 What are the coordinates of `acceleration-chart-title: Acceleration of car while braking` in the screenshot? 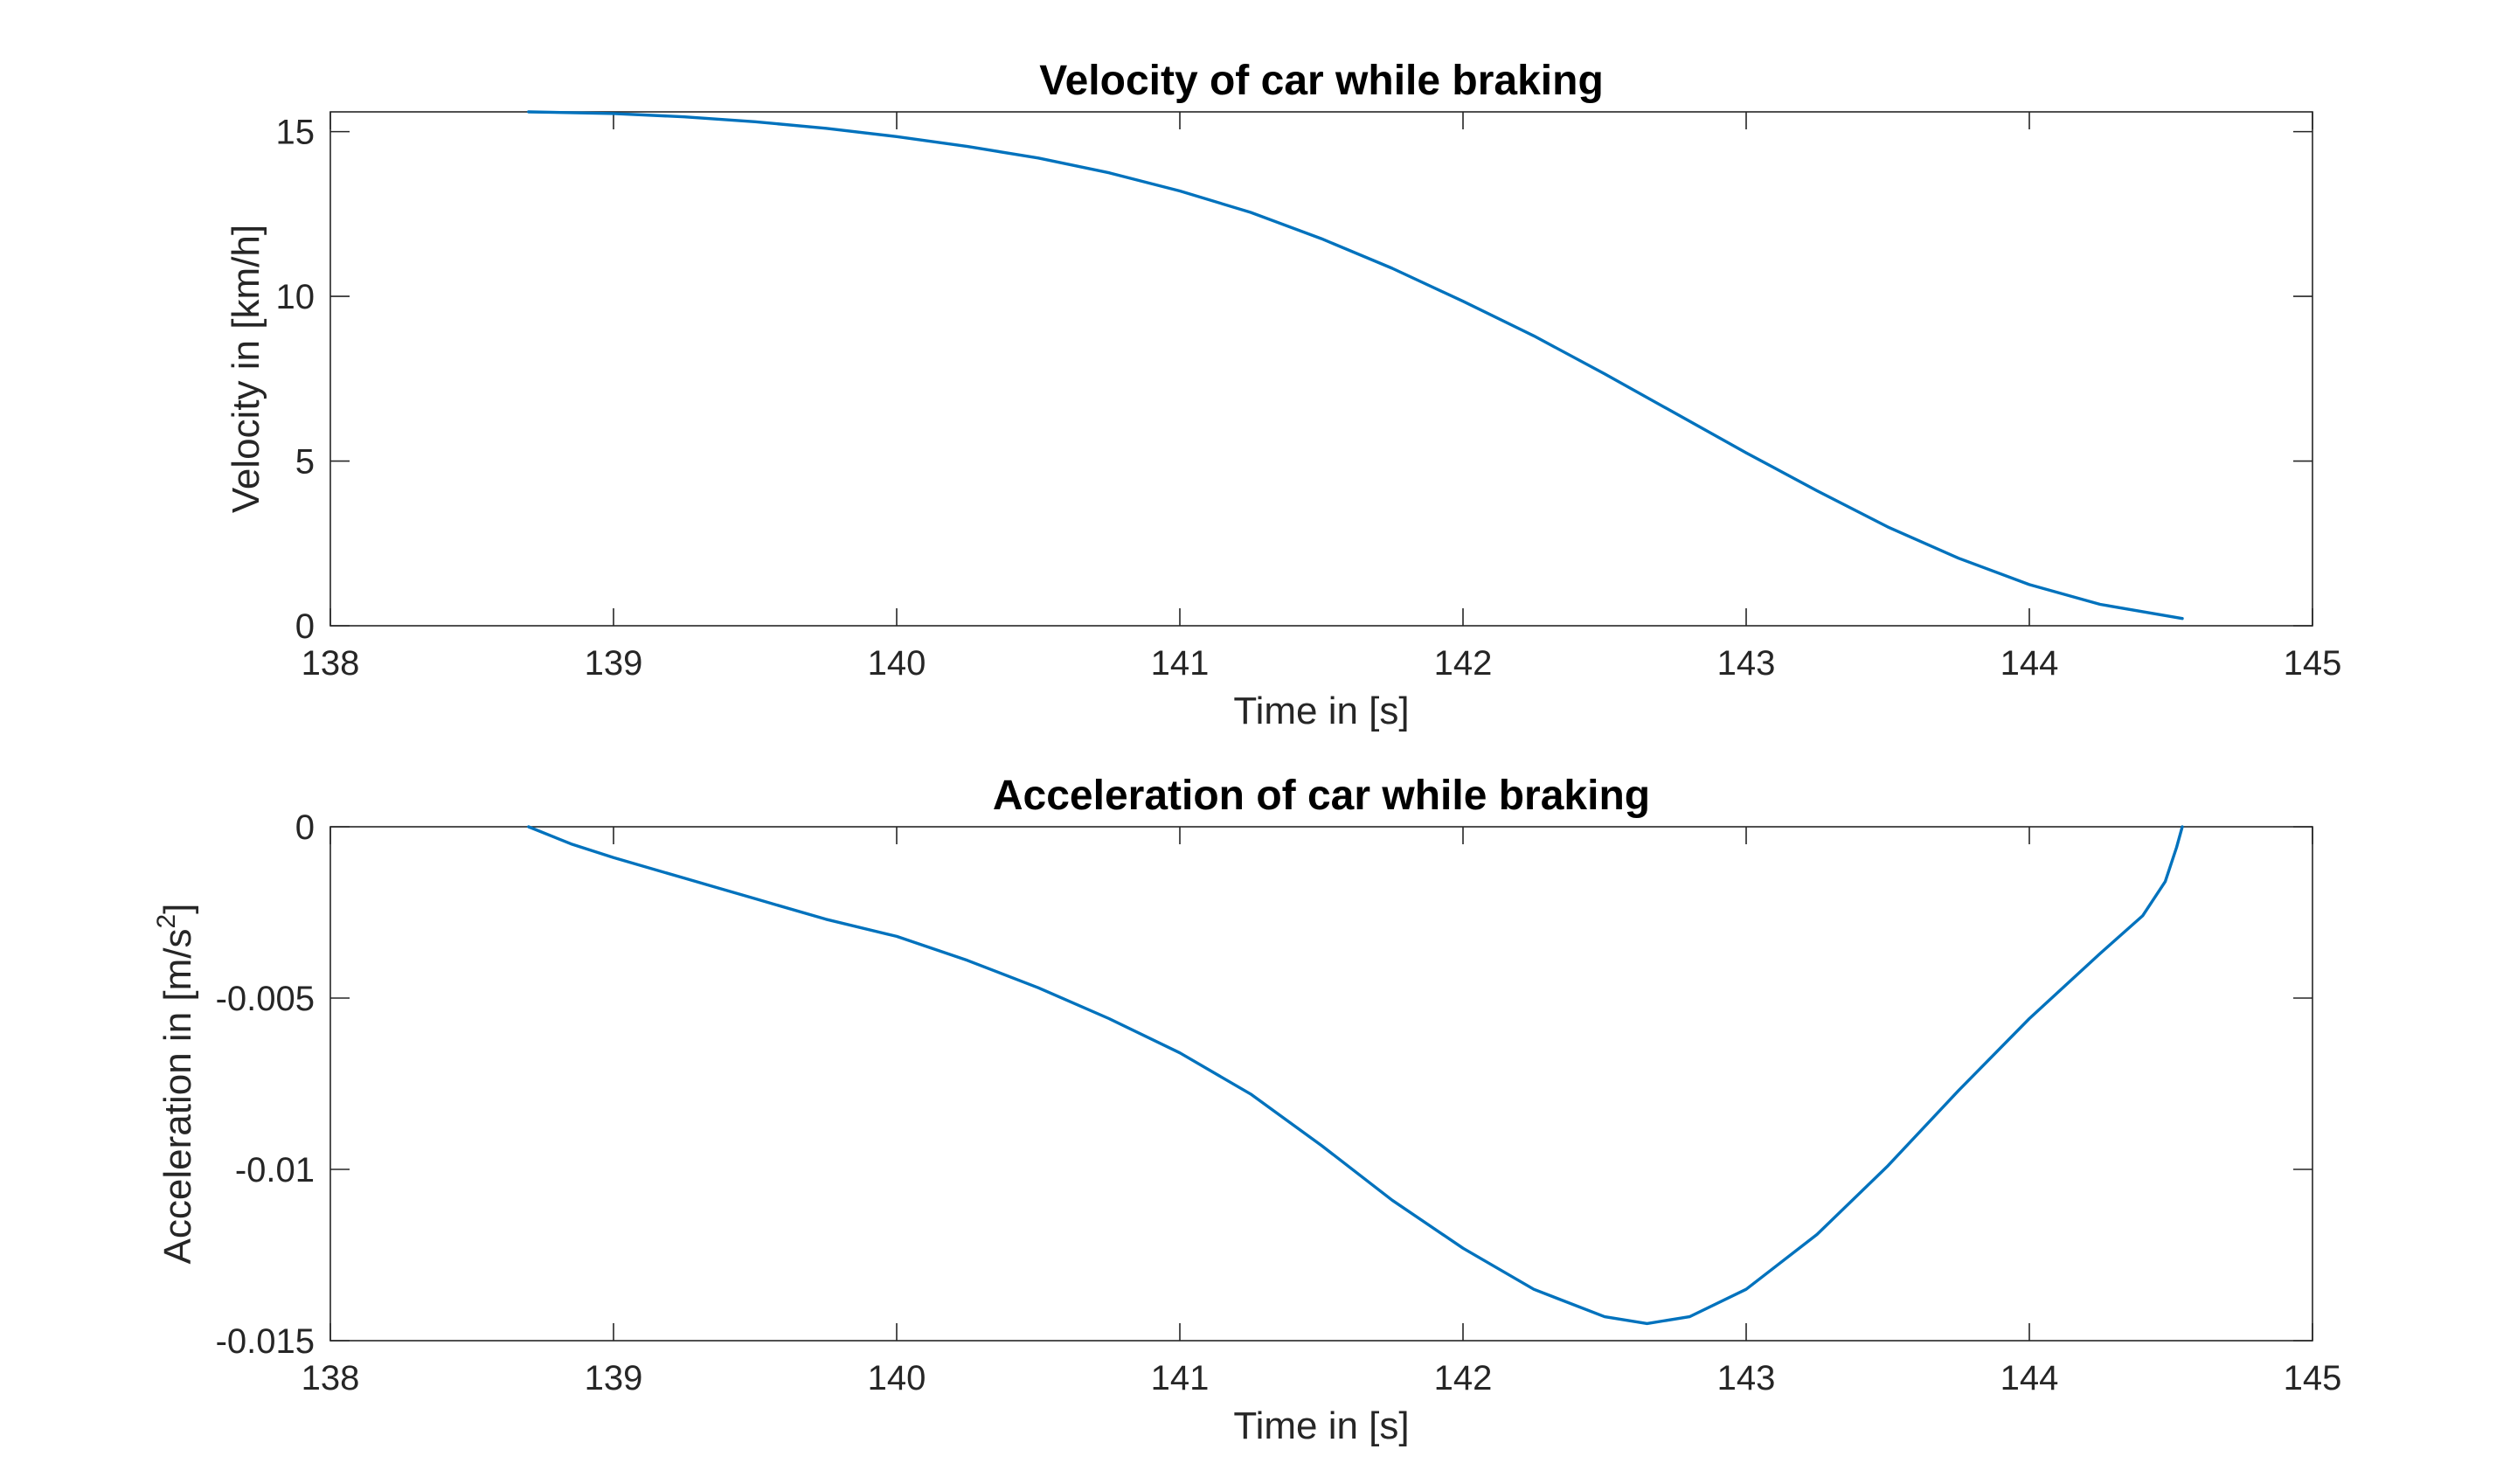 It's located at (1321, 796).